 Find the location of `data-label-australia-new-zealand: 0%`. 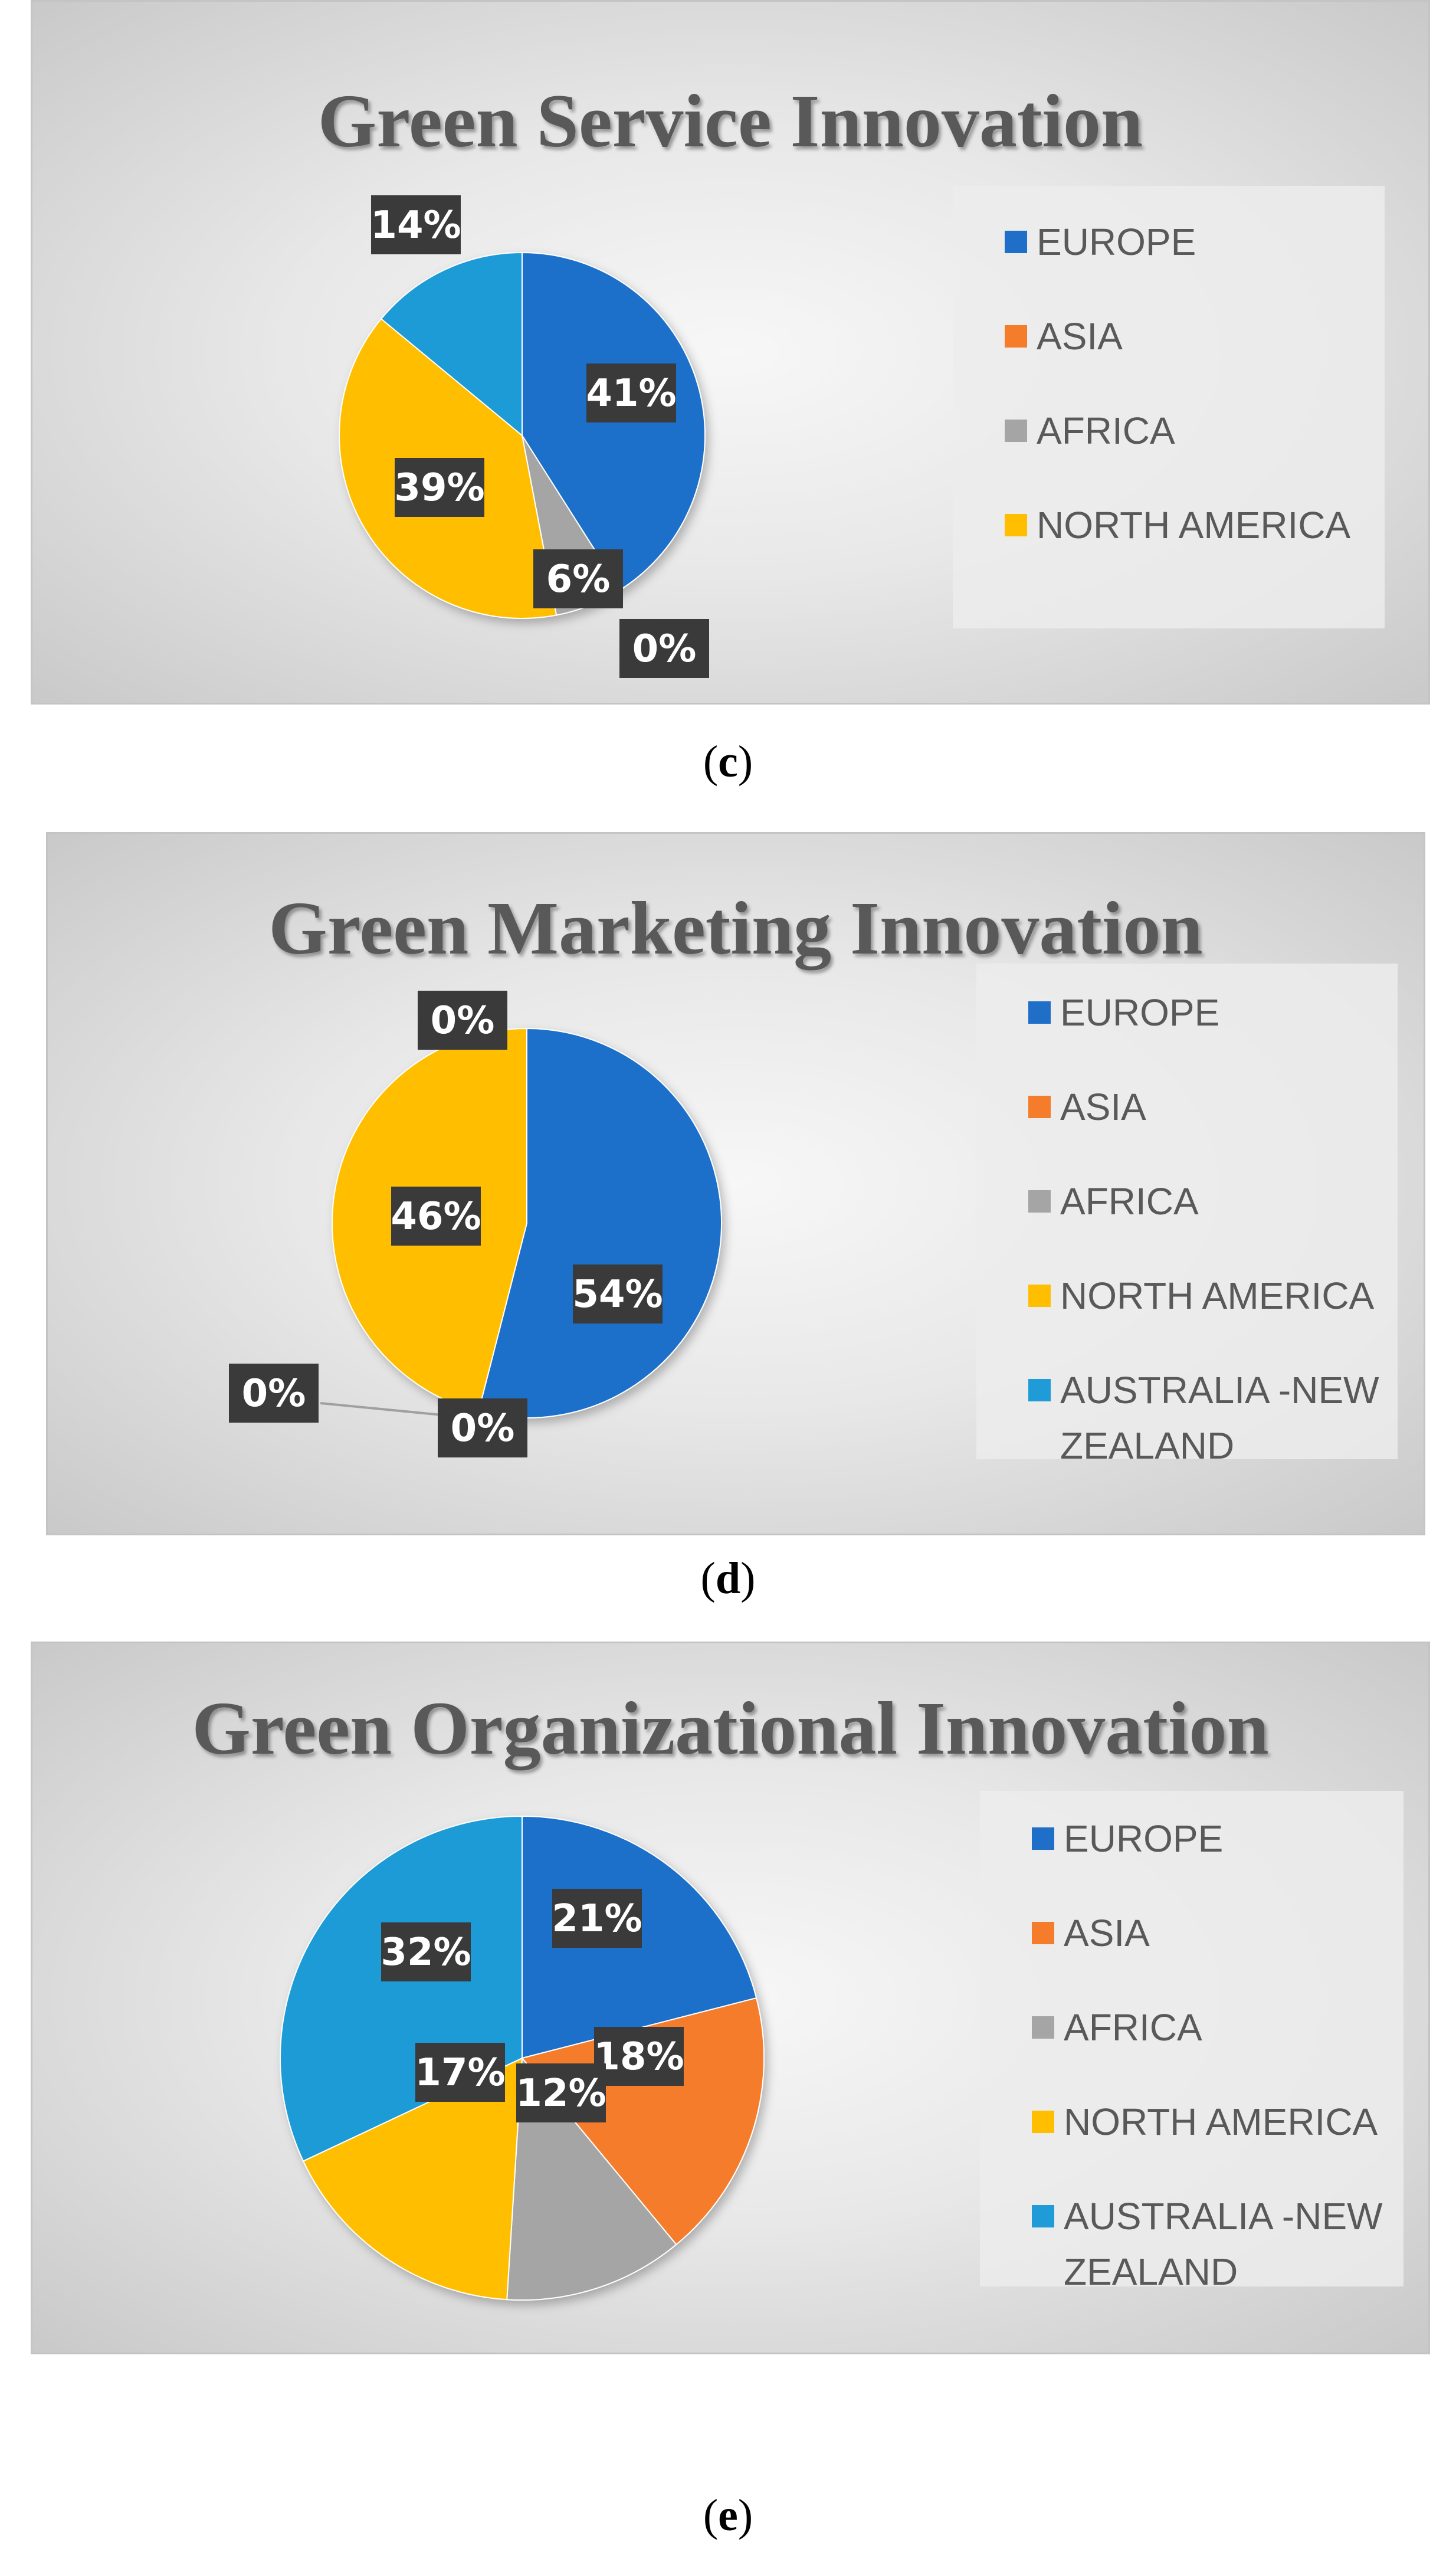

data-label-australia-new-zealand: 0% is located at coordinates (462, 1020).